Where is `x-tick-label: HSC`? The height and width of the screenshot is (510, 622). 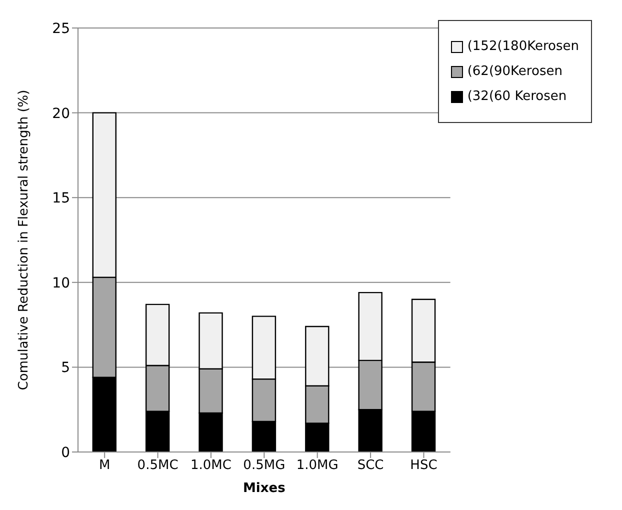
x-tick-label: HSC is located at coordinates (424, 466).